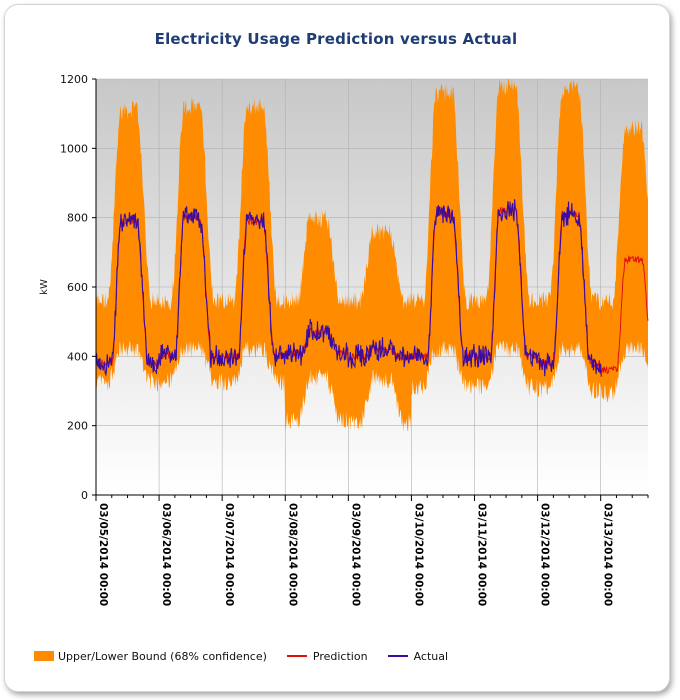 The width and height of the screenshot is (680, 700). I want to click on legend-item-band: Upper/Lower Bound (68% confidence), so click(150, 656).